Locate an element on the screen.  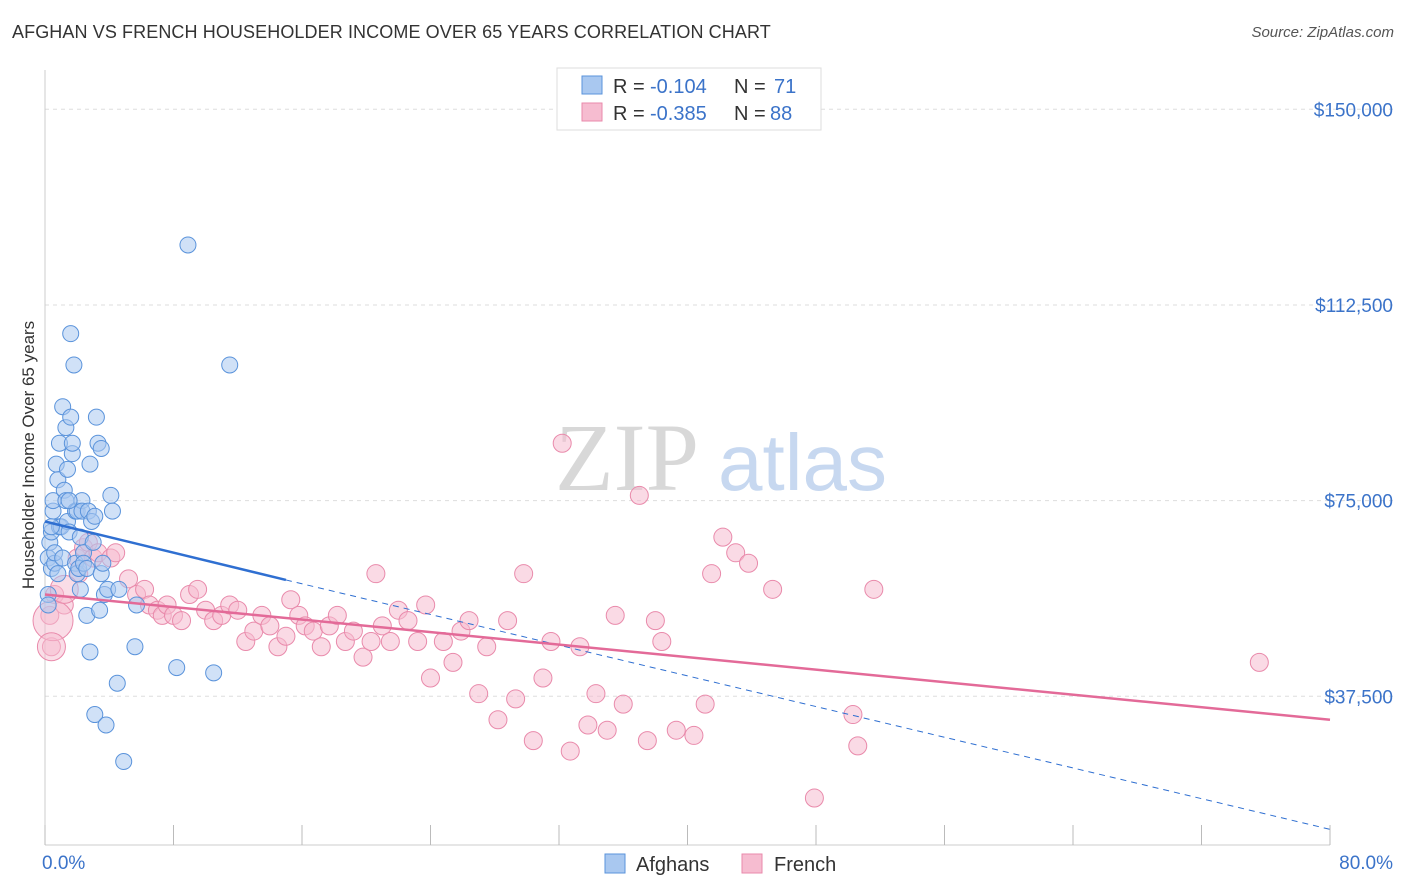
french-trend-line is located at coordinates (687, 657).